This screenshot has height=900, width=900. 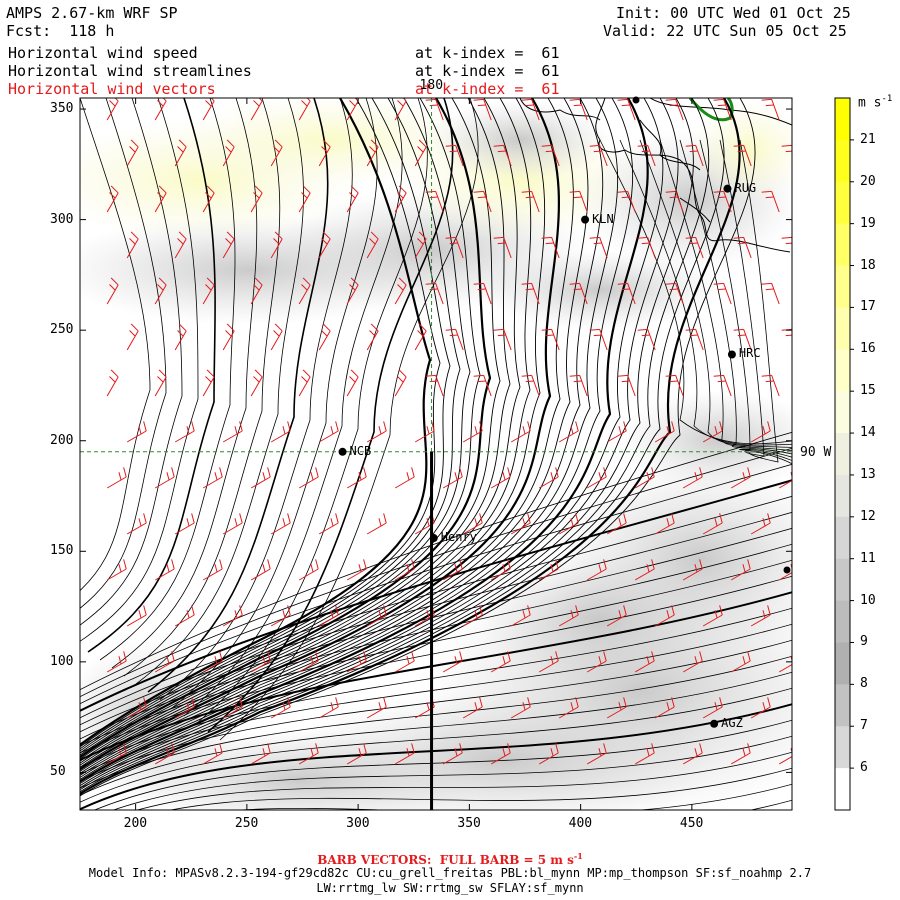 I want to click on y-tick-label: 350, so click(x=62, y=109).